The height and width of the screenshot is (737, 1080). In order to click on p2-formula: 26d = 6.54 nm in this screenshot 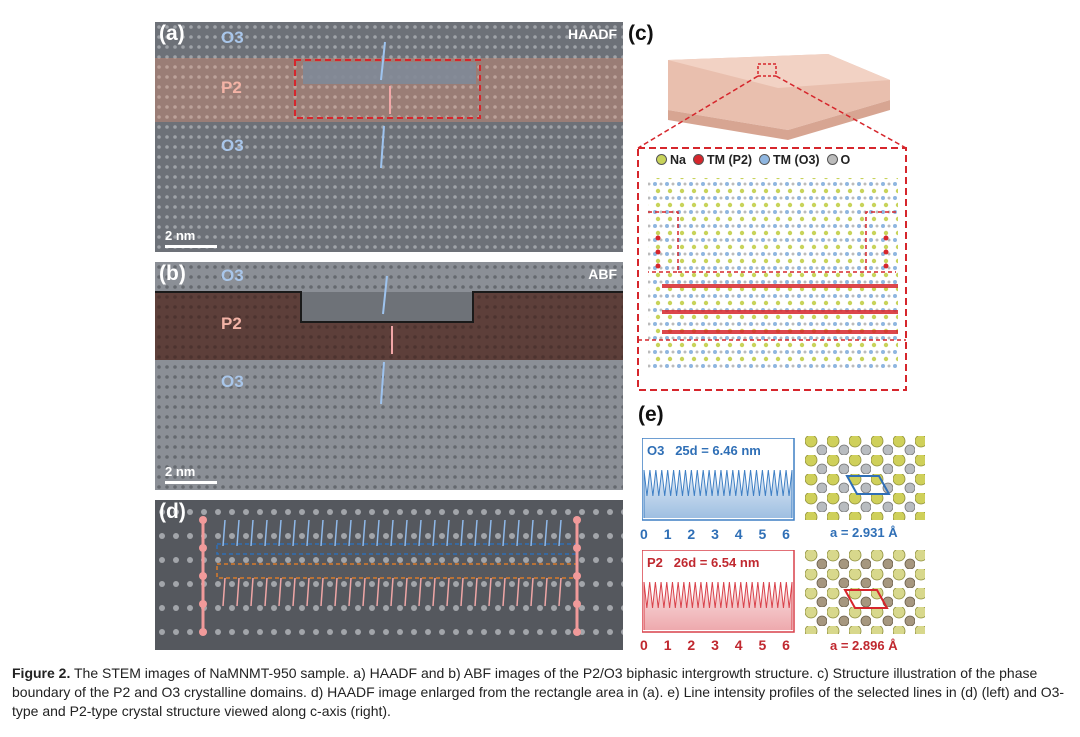, I will do `click(716, 562)`.